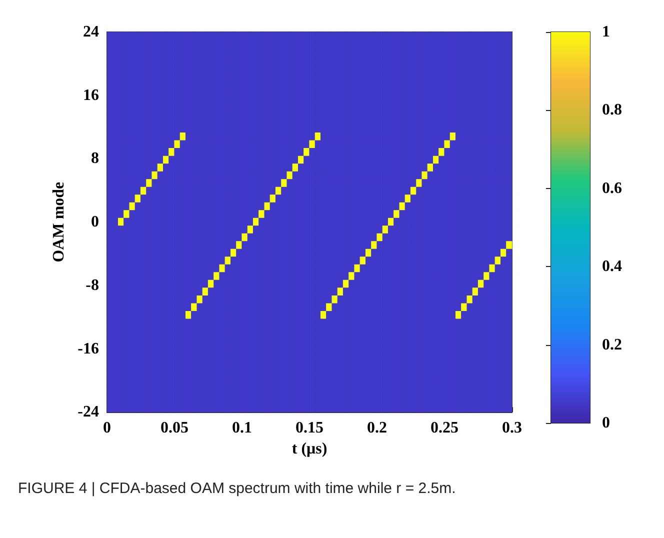  What do you see at coordinates (606, 32) in the screenshot?
I see `color-bar-label: 1` at bounding box center [606, 32].